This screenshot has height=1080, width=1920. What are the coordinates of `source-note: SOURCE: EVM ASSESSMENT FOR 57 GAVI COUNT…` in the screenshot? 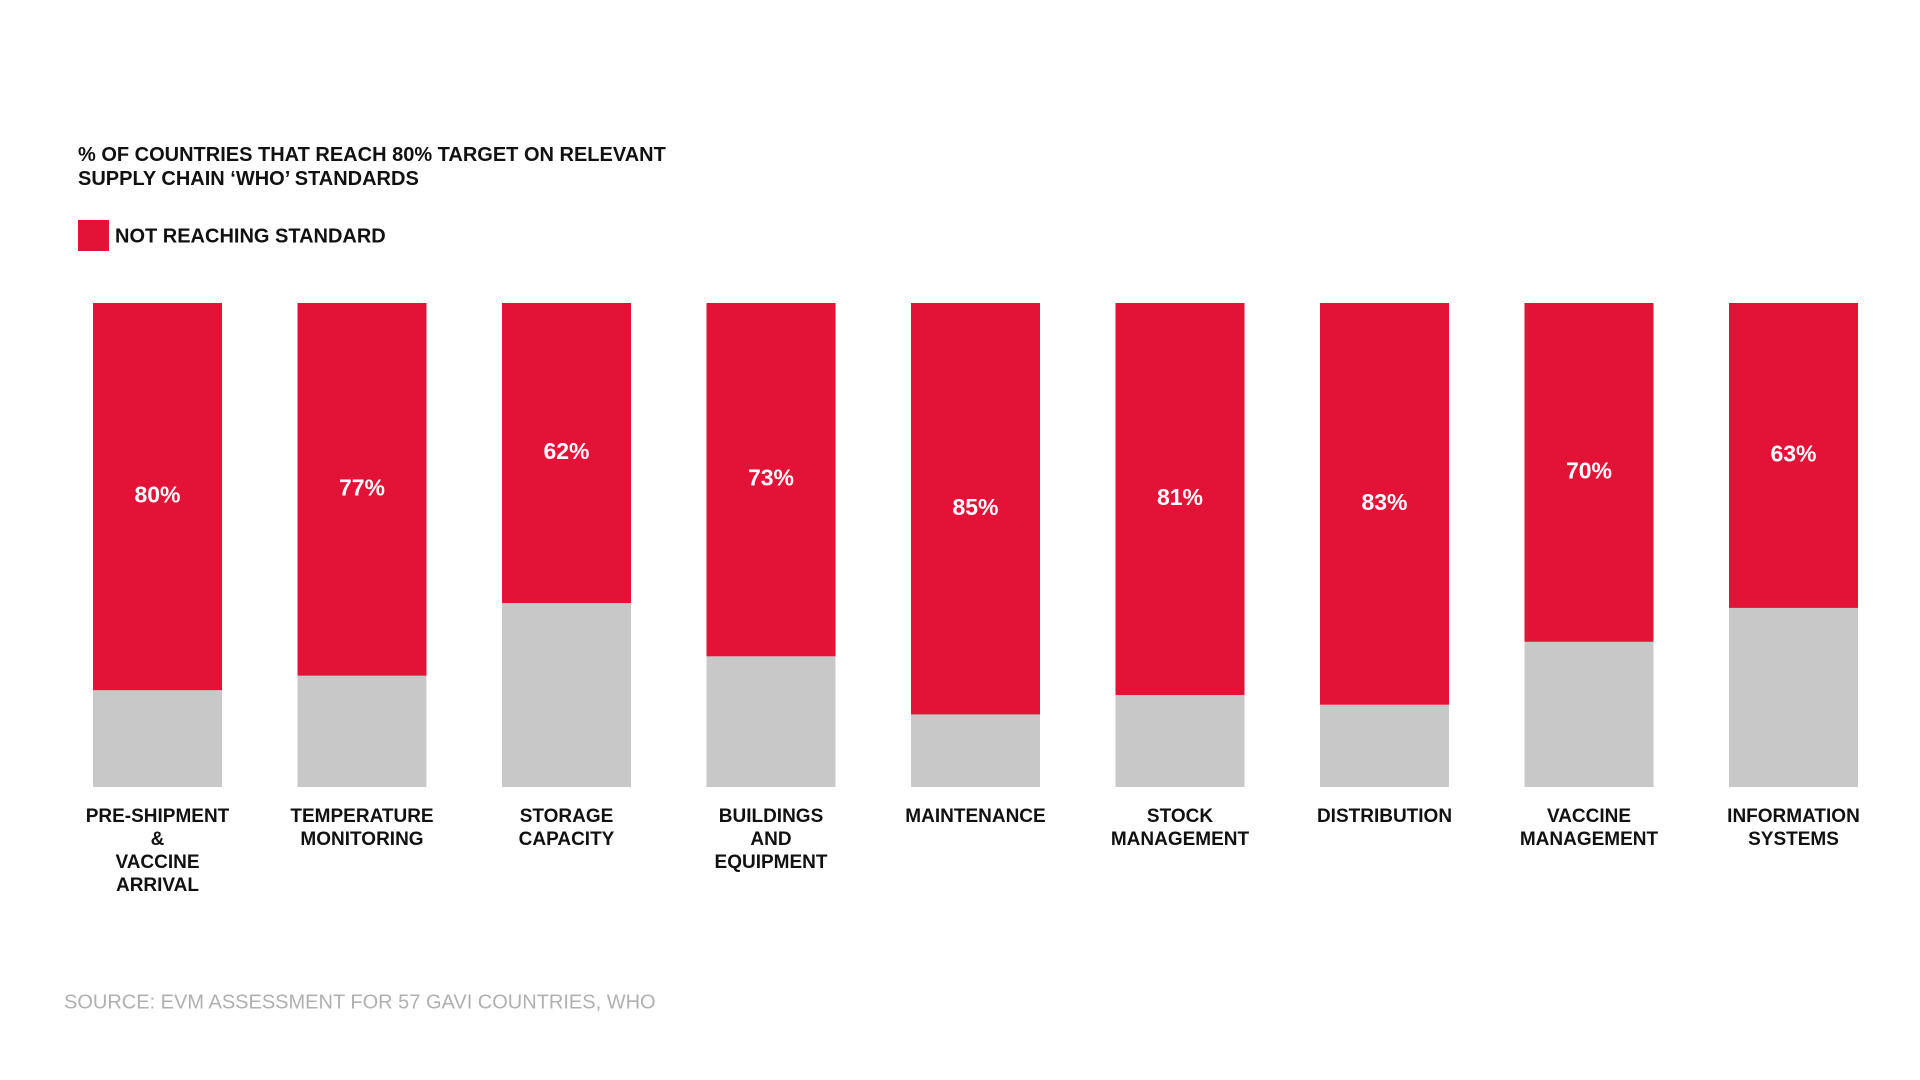 It's located at (360, 1002).